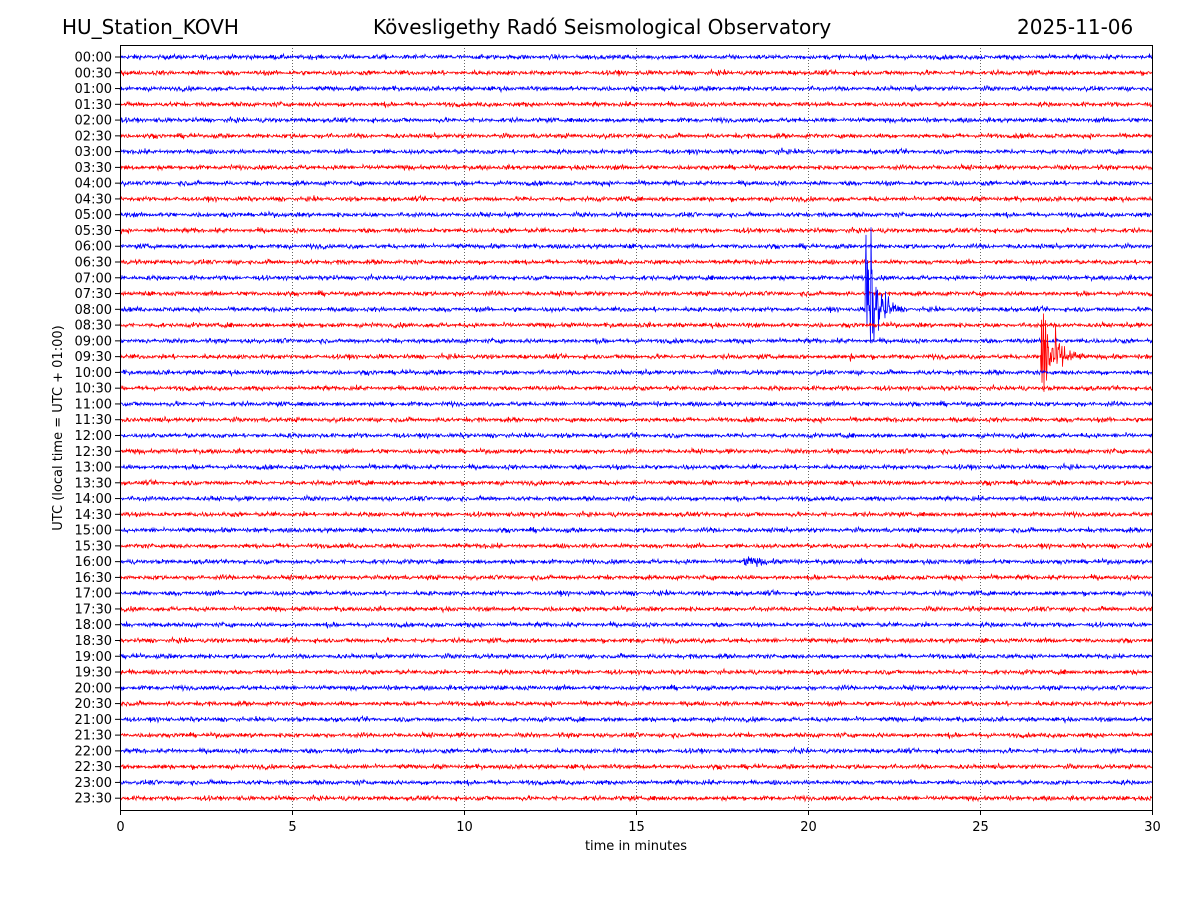  Describe the element at coordinates (93, 373) in the screenshot. I see `y-tick-label: 10:00` at that location.